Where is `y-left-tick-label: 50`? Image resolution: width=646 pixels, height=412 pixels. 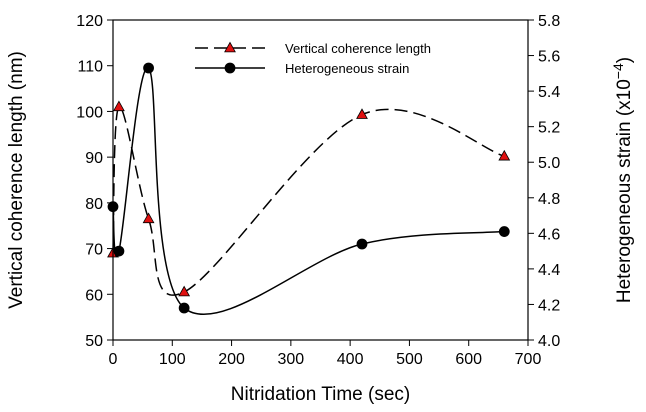 y-left-tick-label: 50 is located at coordinates (94, 341).